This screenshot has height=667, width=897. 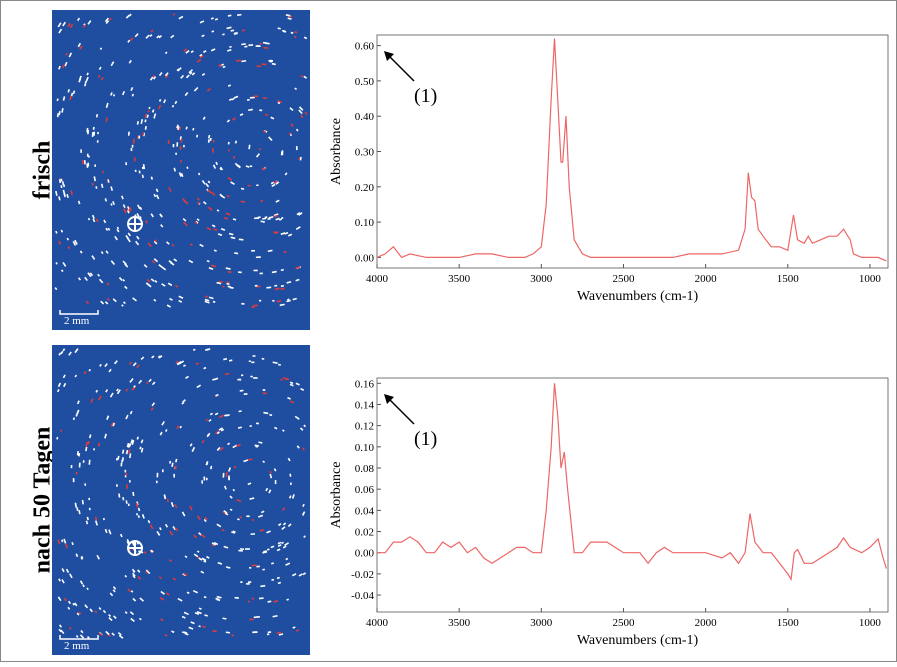 I want to click on ridge-pattern, so click(x=181, y=160).